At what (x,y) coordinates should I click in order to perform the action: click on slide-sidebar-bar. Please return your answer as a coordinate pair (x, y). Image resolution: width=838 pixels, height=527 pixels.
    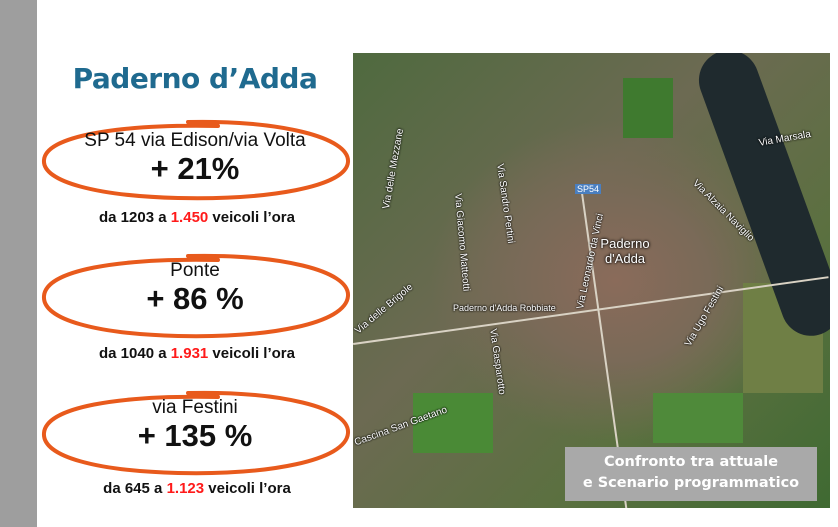
    Looking at the image, I should click on (18, 263).